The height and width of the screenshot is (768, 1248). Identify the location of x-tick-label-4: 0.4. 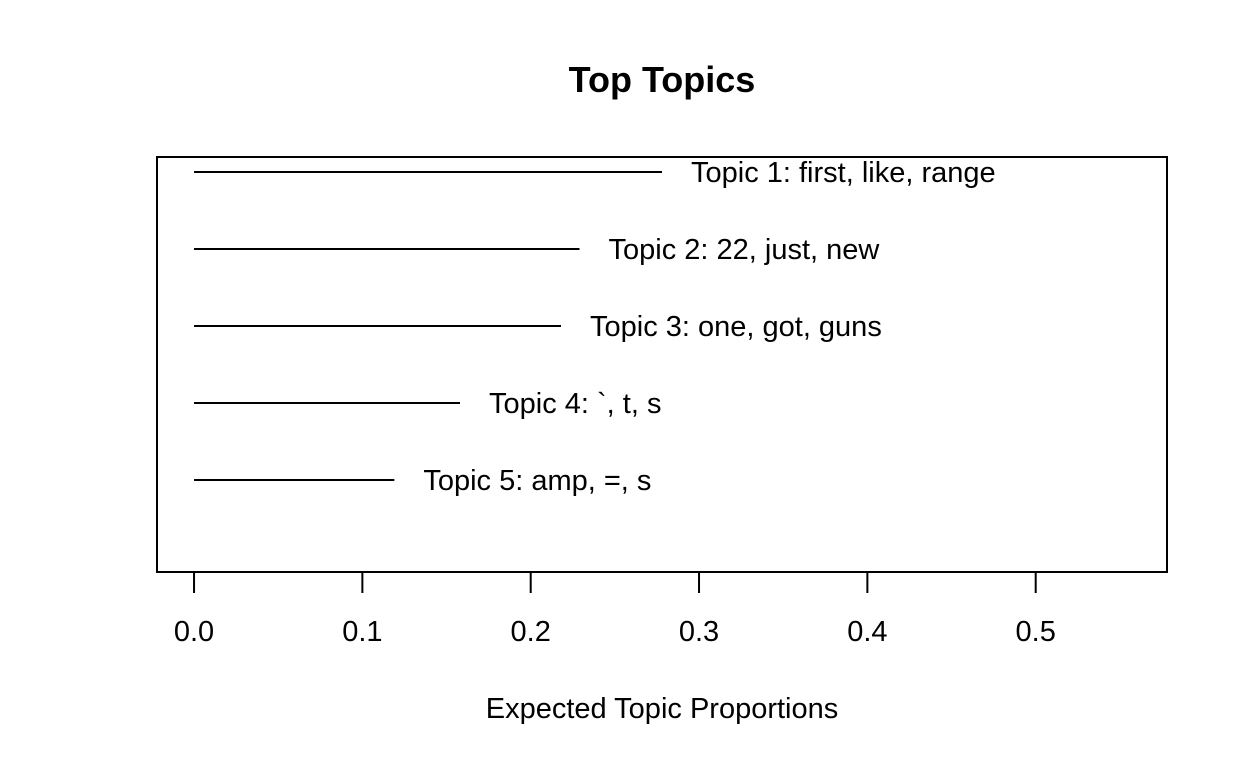
(867, 632).